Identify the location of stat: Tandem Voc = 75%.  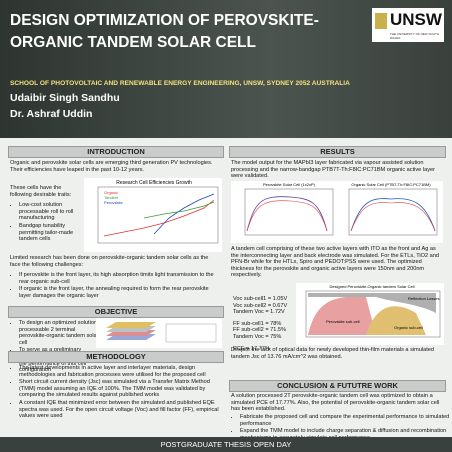
(257, 336).